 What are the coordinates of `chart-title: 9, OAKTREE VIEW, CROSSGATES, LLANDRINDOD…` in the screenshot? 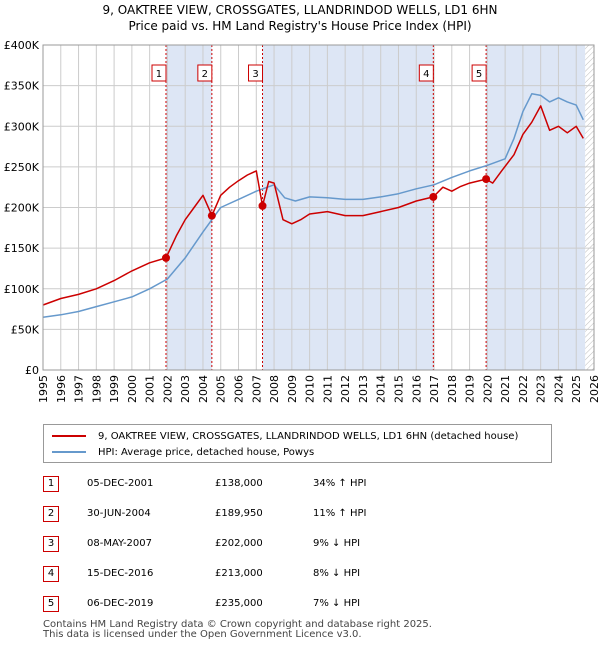 It's located at (300, 10).